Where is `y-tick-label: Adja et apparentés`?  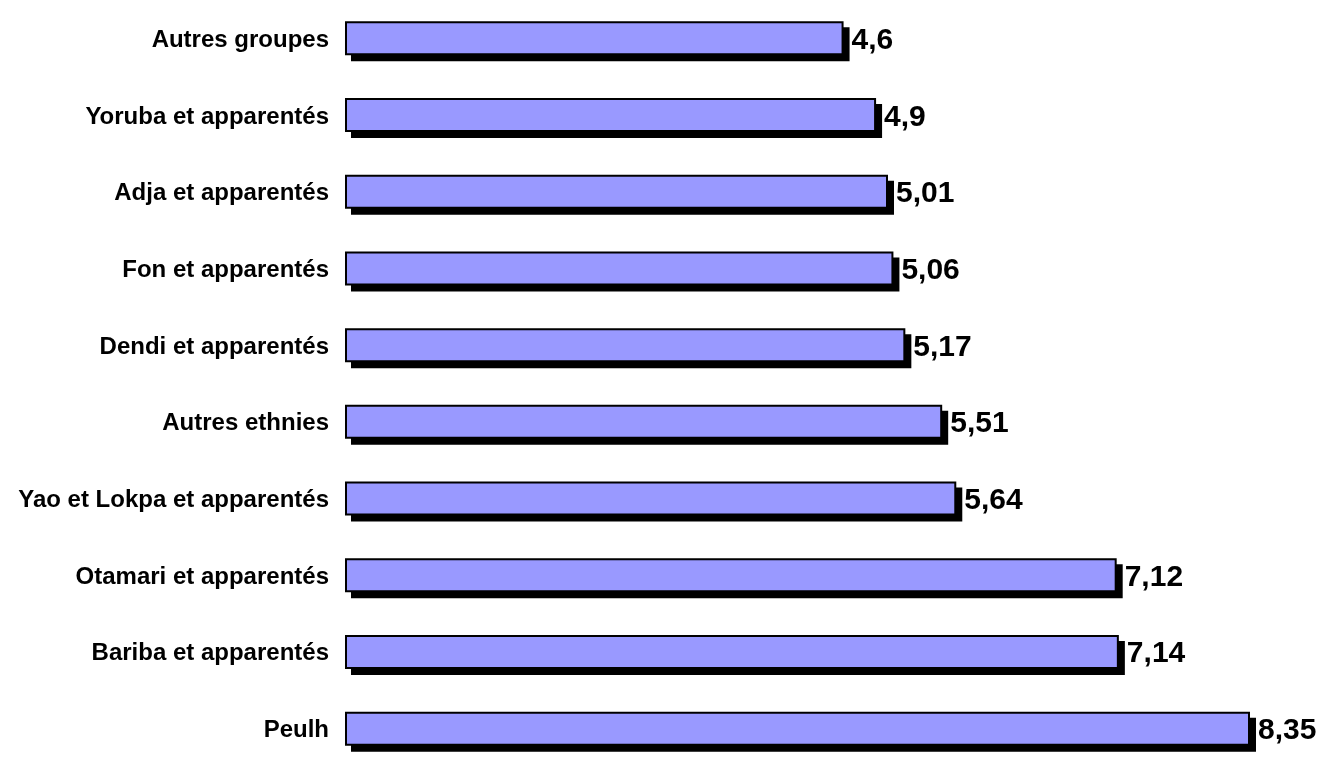
y-tick-label: Adja et apparentés is located at coordinates (221, 192).